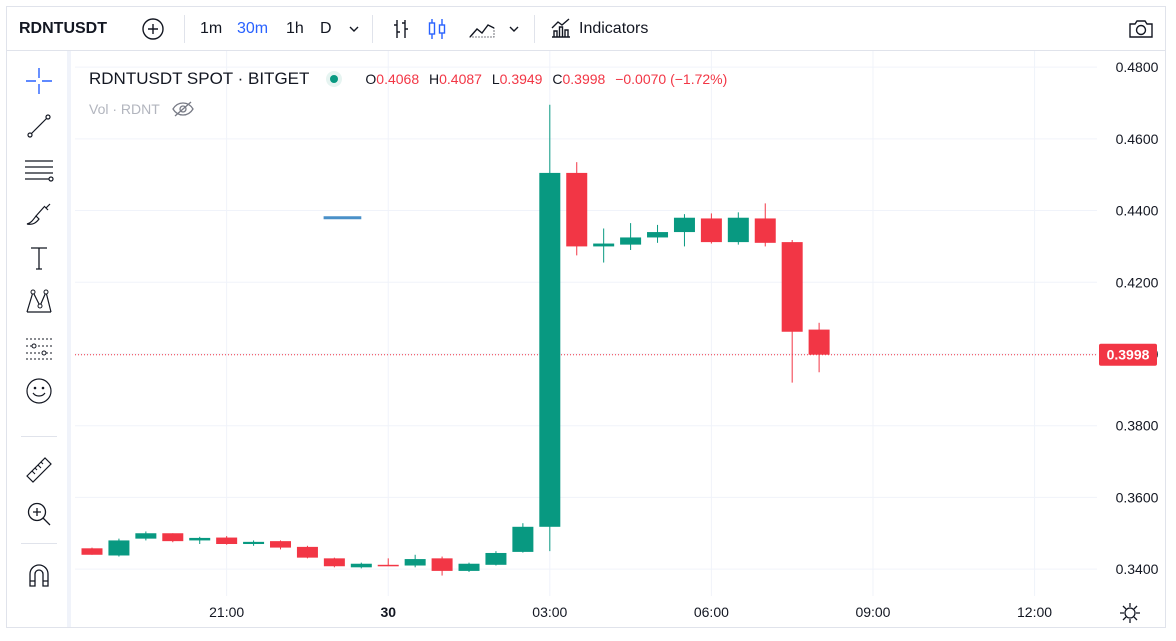 This screenshot has height=641, width=1176. I want to click on zoom-in-tool, so click(39, 514).